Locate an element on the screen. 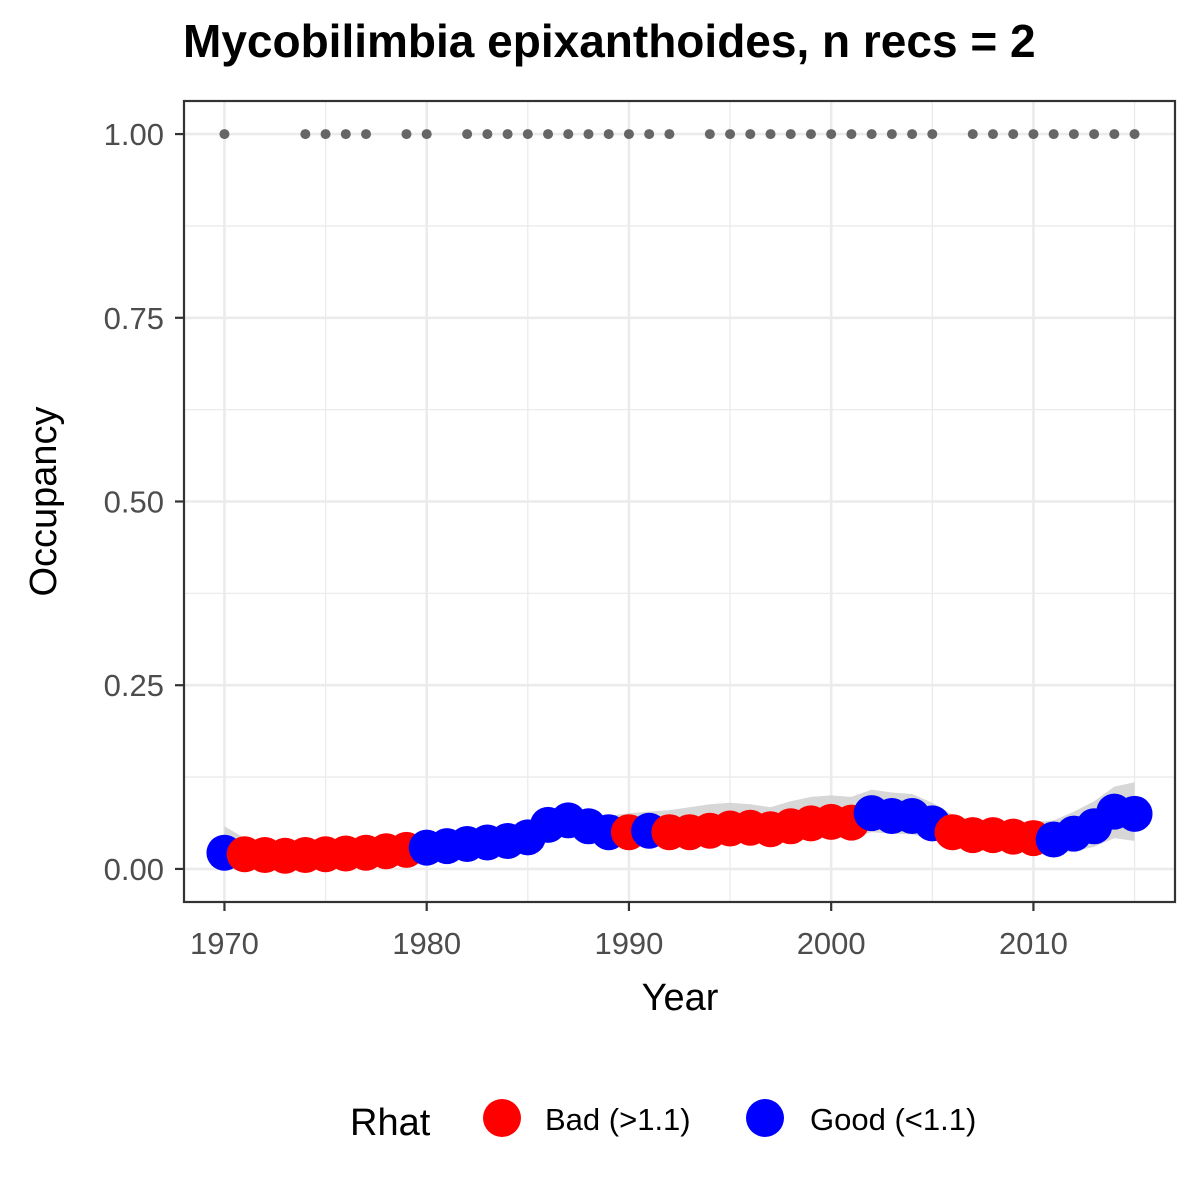 The image size is (1200, 1200). legend-label-bad: Bad (>1.1) is located at coordinates (618, 1119).